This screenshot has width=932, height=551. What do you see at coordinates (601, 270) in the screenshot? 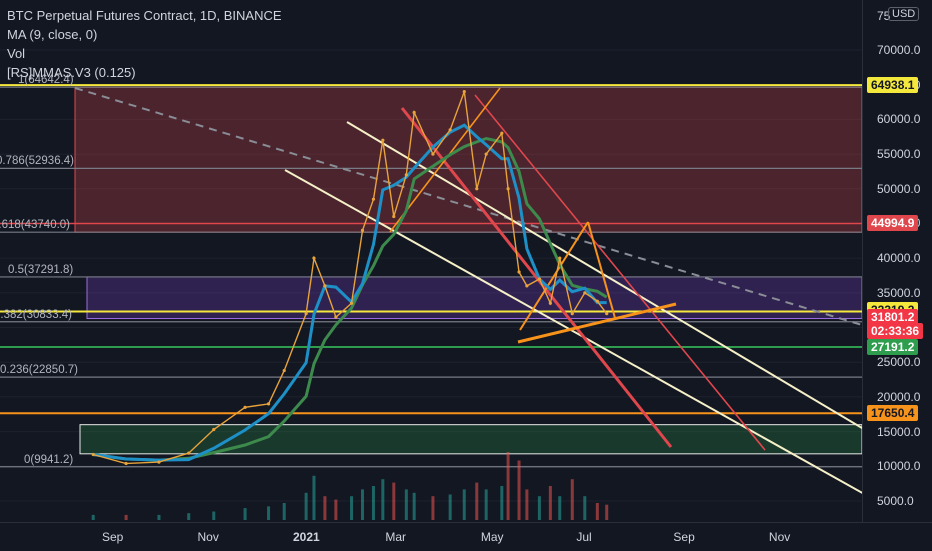
I see `orange-triangle-right` at bounding box center [601, 270].